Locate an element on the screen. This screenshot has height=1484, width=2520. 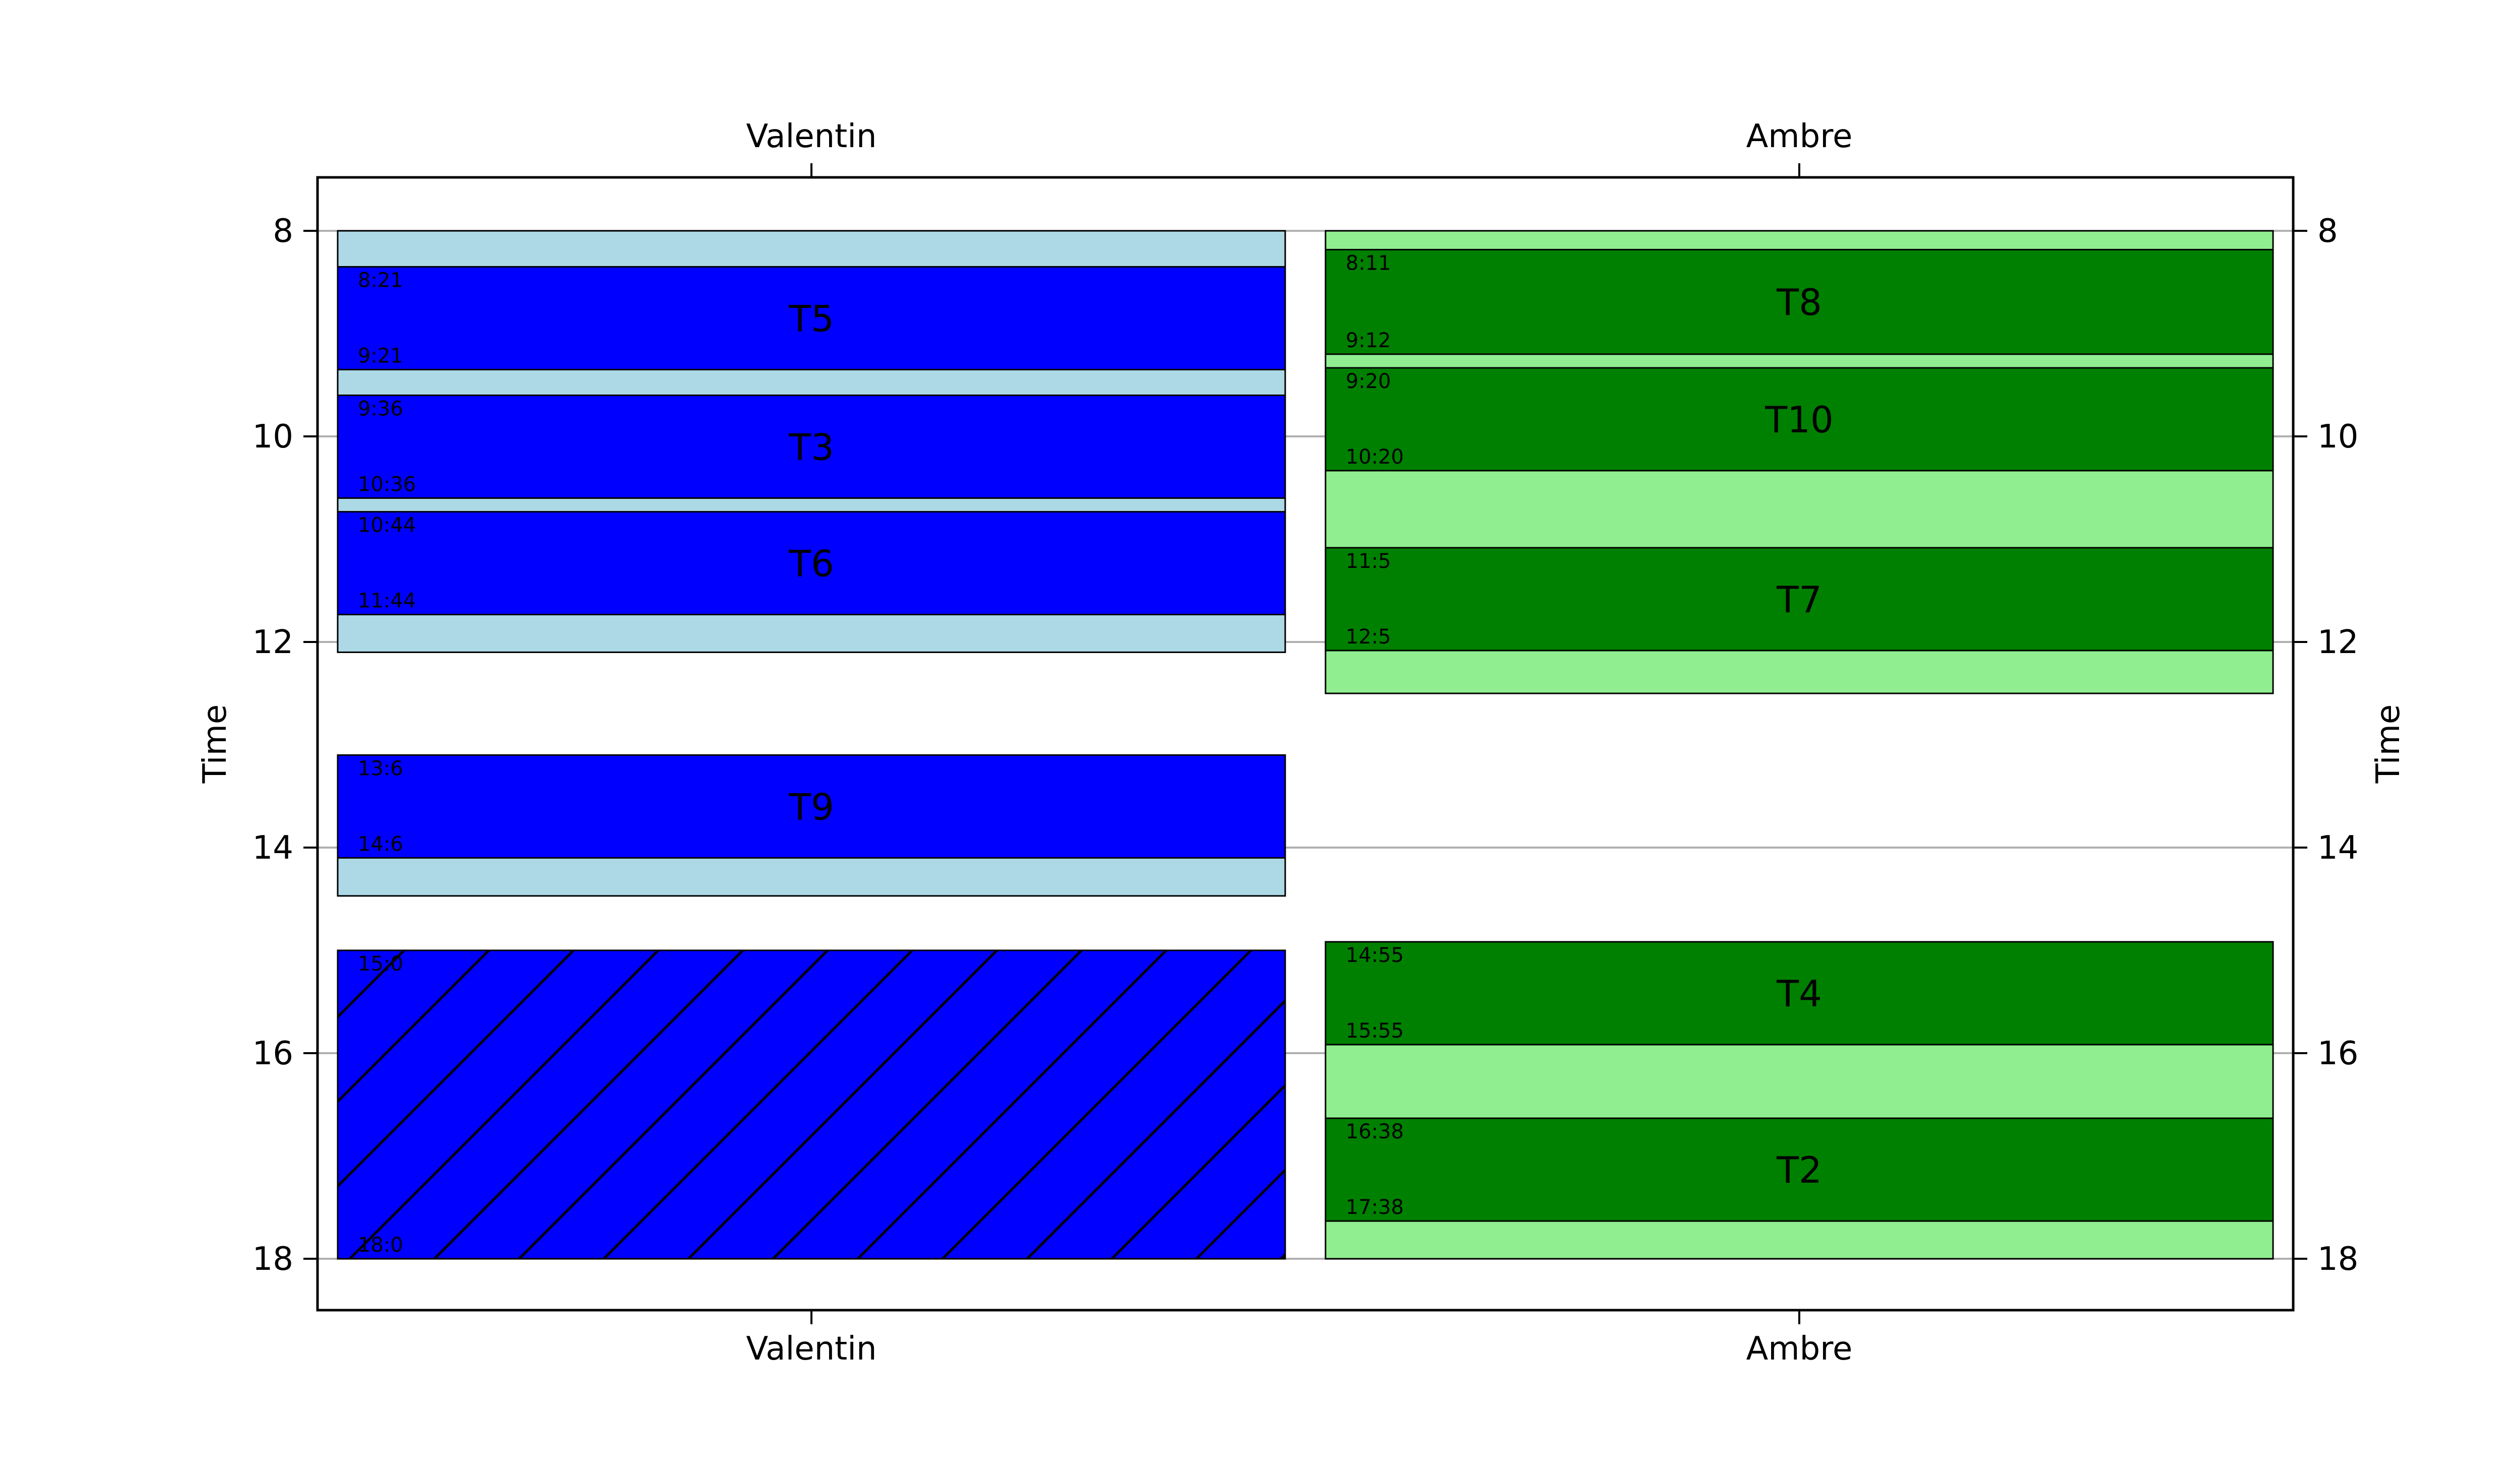
start-time-label: 14:55 is located at coordinates (1375, 956).